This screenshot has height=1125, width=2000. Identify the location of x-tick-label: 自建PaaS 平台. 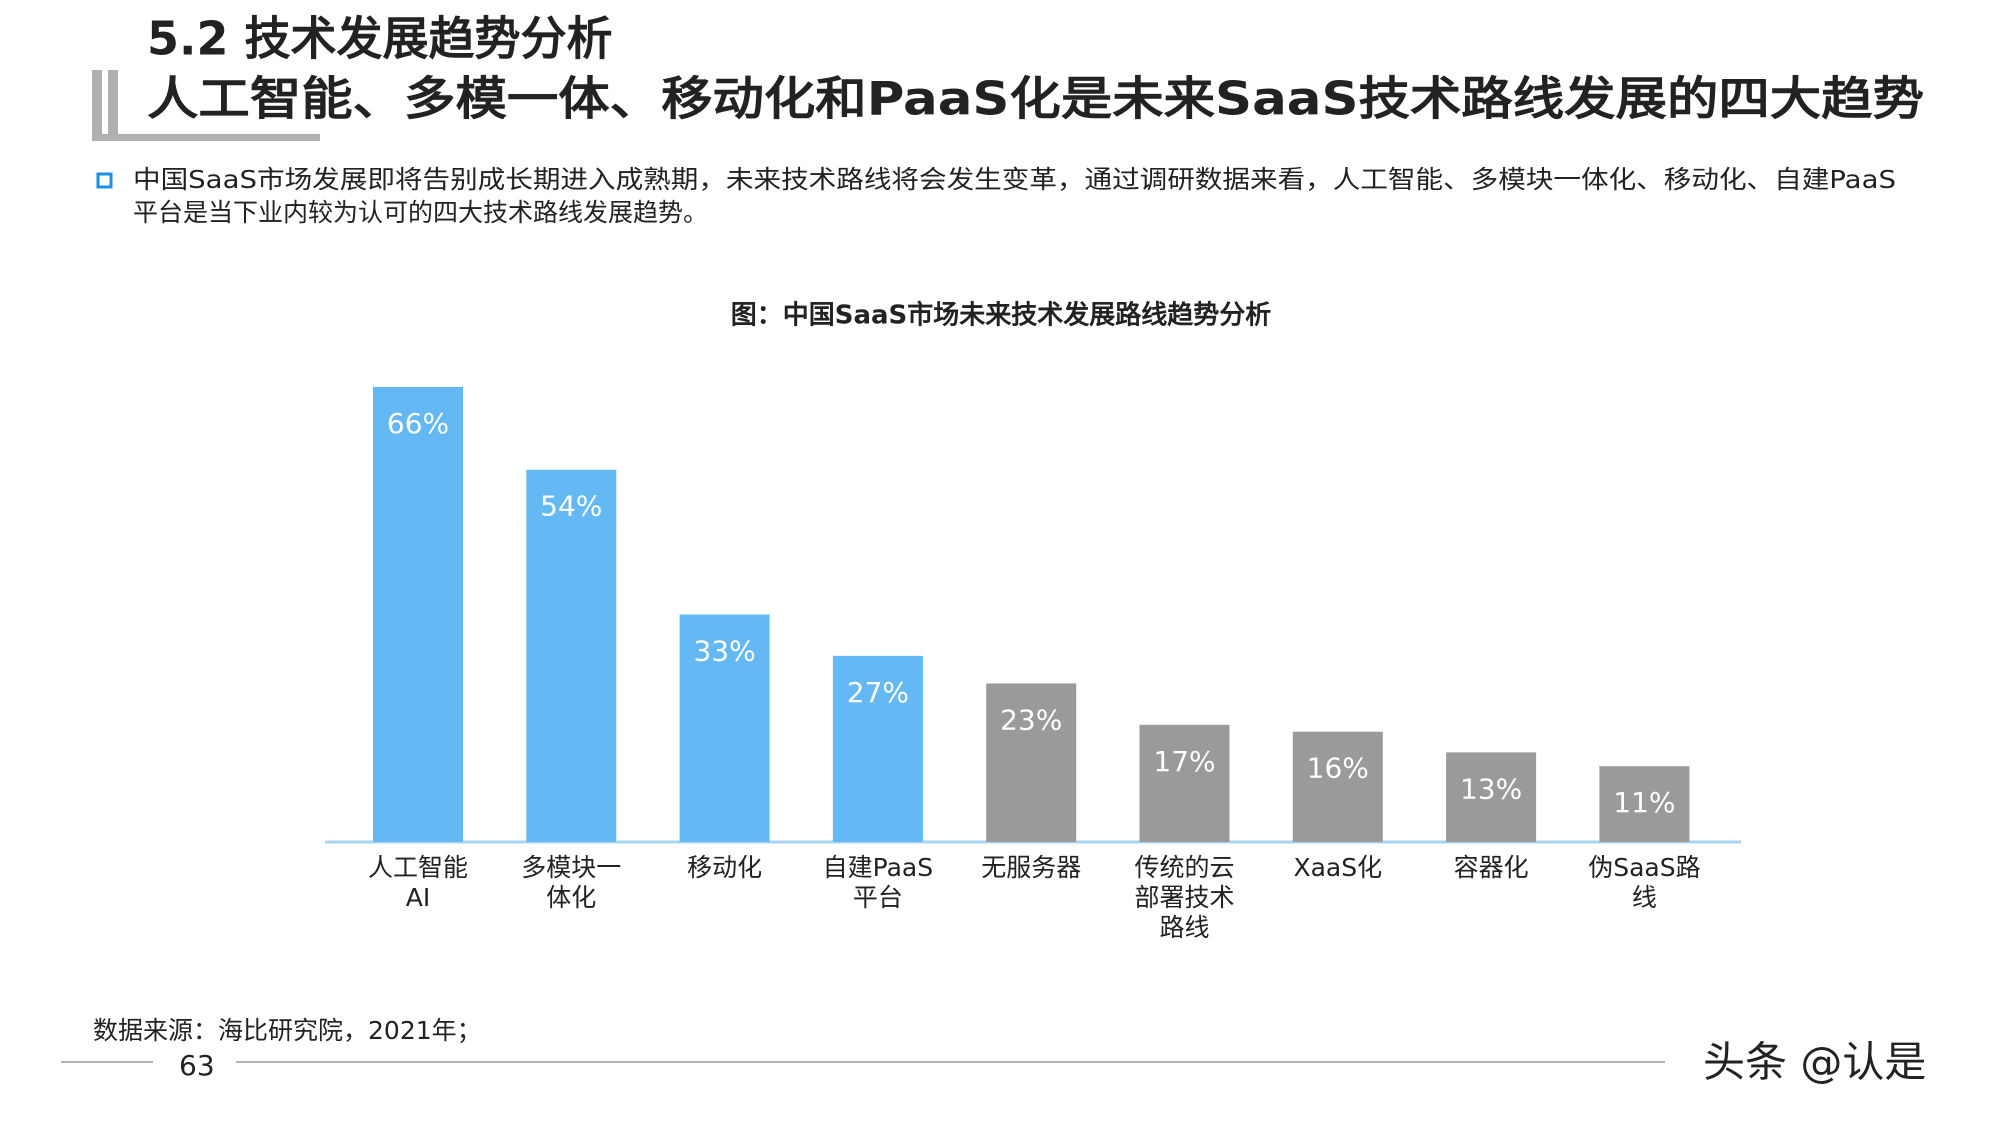
(878, 882).